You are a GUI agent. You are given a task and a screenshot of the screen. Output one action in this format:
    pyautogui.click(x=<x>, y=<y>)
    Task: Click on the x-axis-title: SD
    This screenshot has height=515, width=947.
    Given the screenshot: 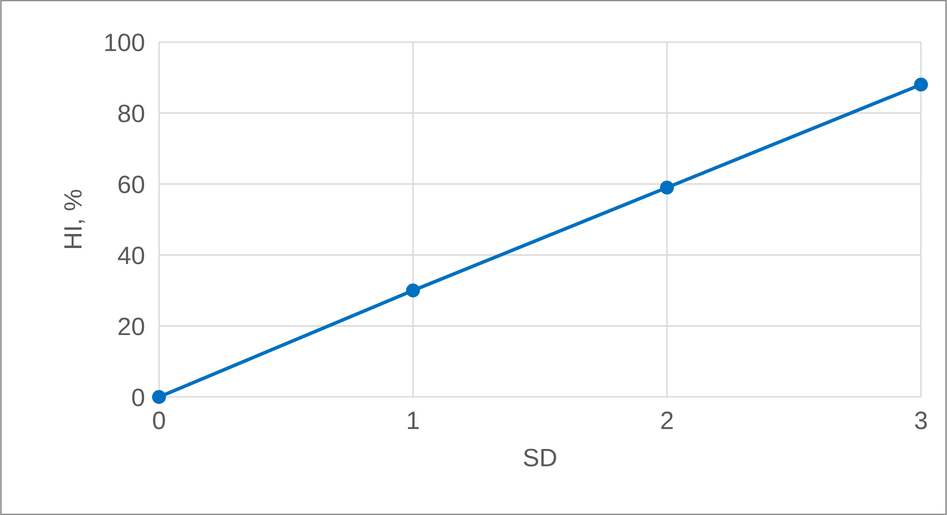 What is the action you would take?
    pyautogui.click(x=540, y=457)
    